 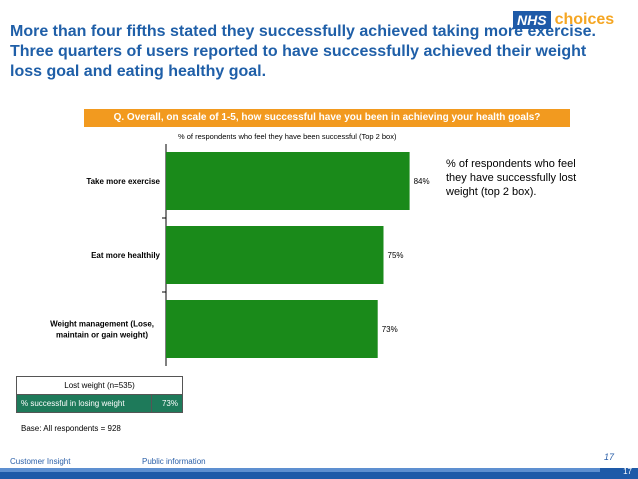 I want to click on nhs-logo-text: NHS, so click(x=532, y=20).